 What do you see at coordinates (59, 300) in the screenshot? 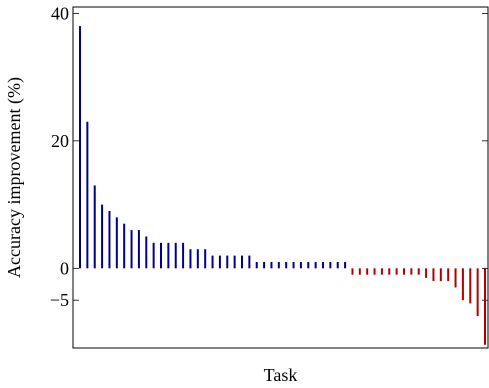
I see `y-tick-label: −5` at bounding box center [59, 300].